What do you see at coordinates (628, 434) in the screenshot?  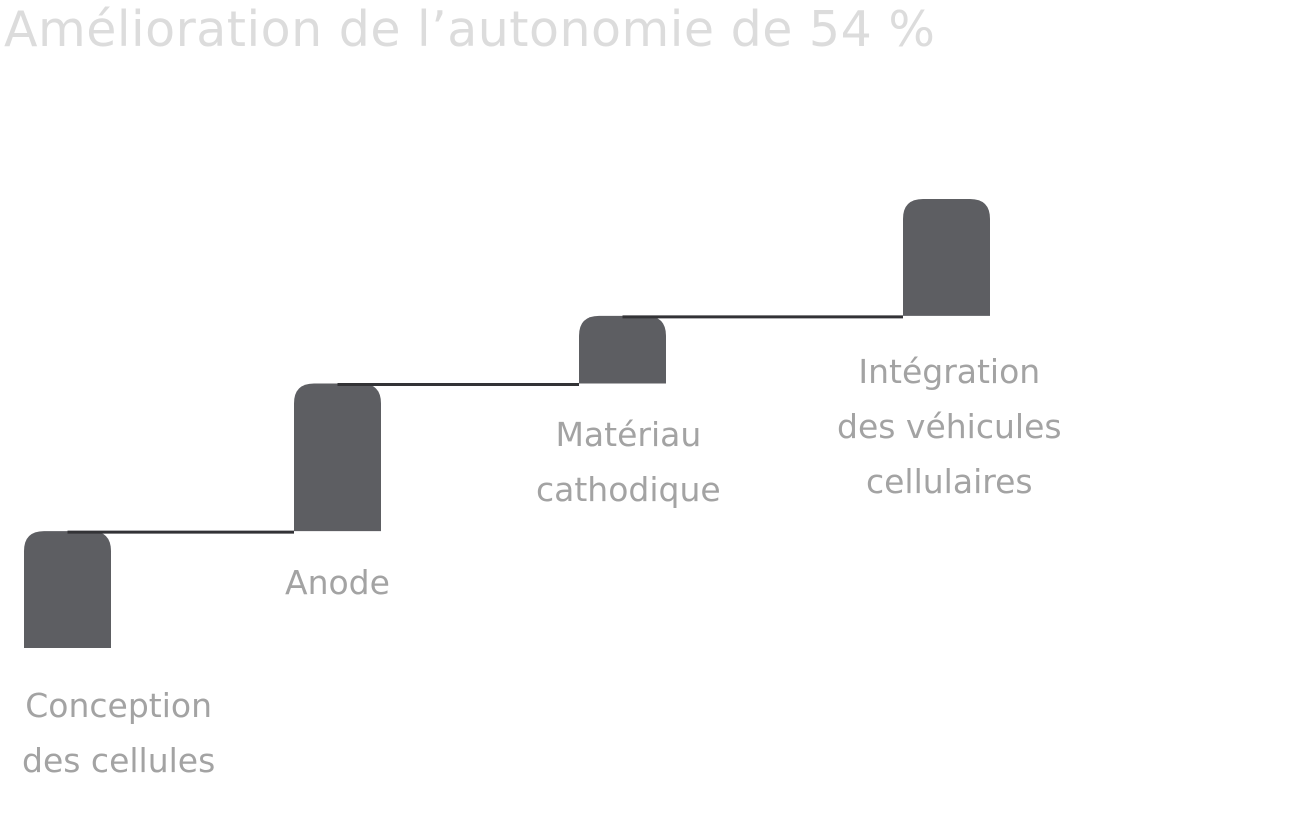 I see `step-label-line: Matériau` at bounding box center [628, 434].